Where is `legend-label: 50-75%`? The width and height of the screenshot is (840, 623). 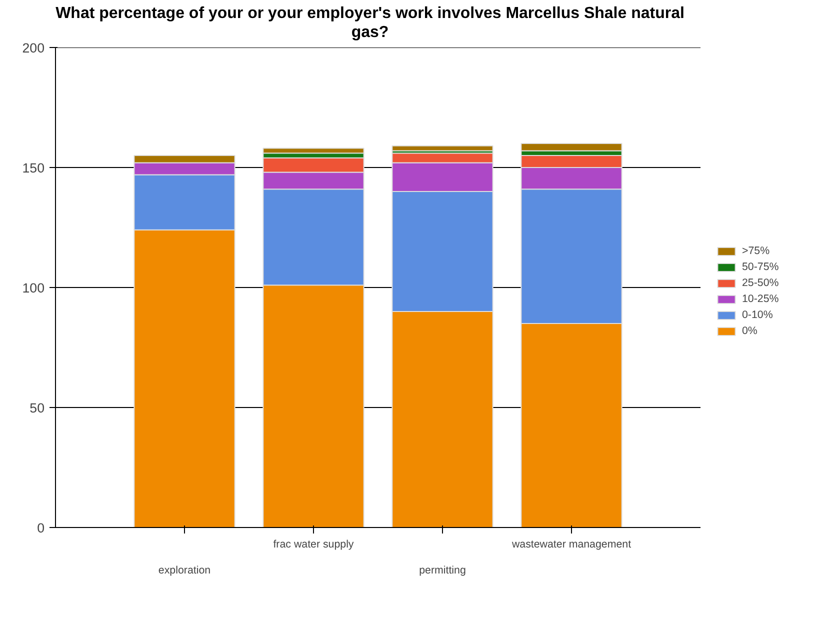
legend-label: 50-75% is located at coordinates (760, 267).